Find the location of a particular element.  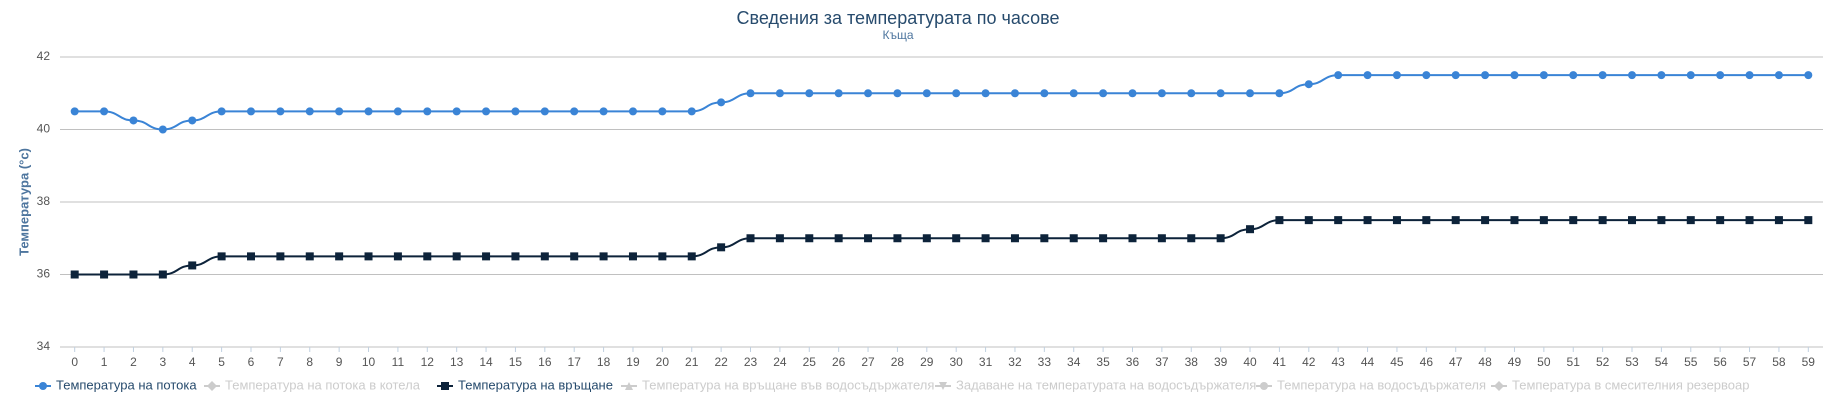

legend-item: Температура на потока is located at coordinates (116, 384).